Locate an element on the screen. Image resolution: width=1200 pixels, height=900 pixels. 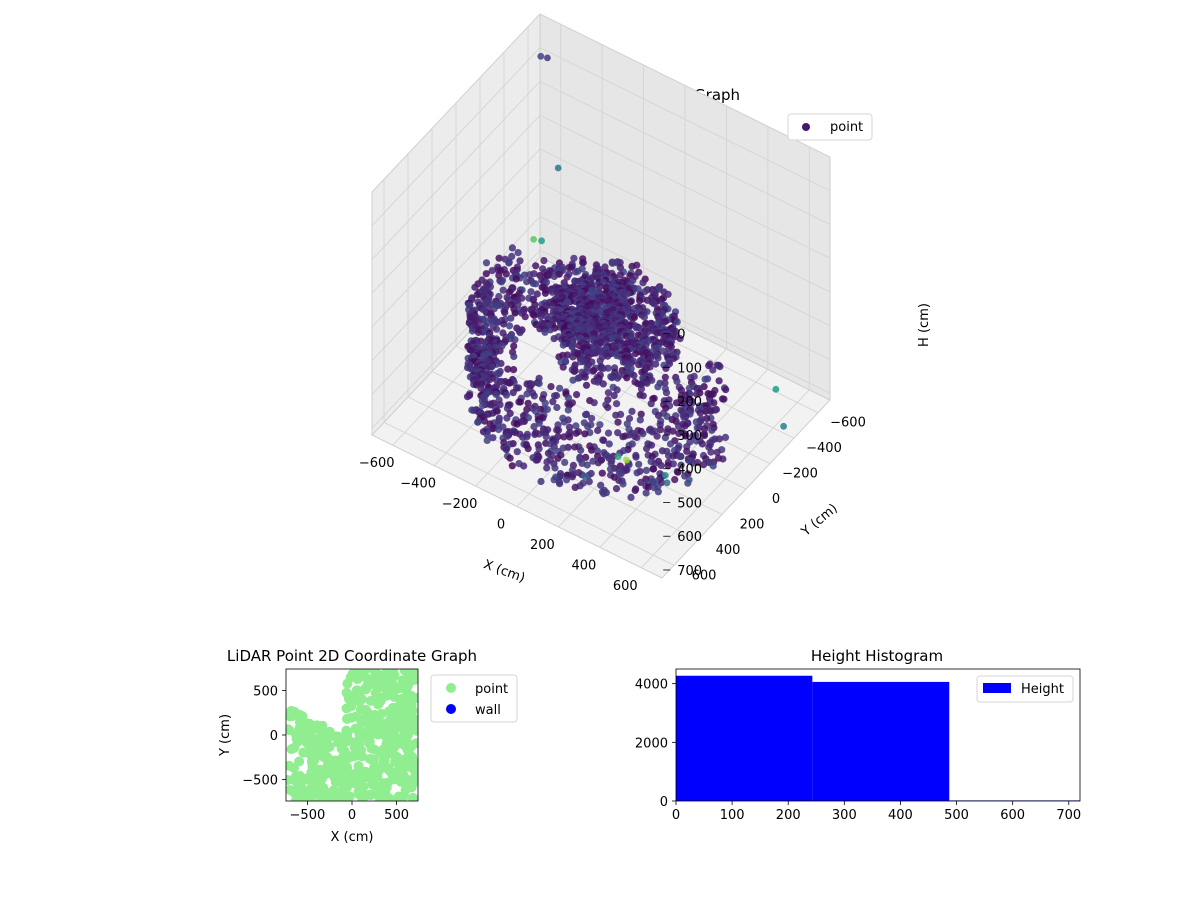
histogram-title: Height Histogram is located at coordinates (877, 656).